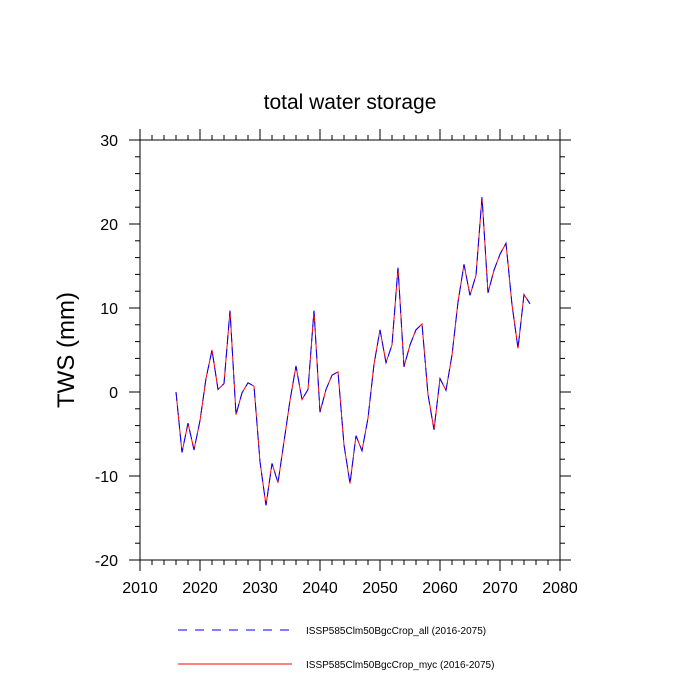  What do you see at coordinates (396, 631) in the screenshot?
I see `legend-label: ISSP585Clm50BgcCrop_all (2016-2075)` at bounding box center [396, 631].